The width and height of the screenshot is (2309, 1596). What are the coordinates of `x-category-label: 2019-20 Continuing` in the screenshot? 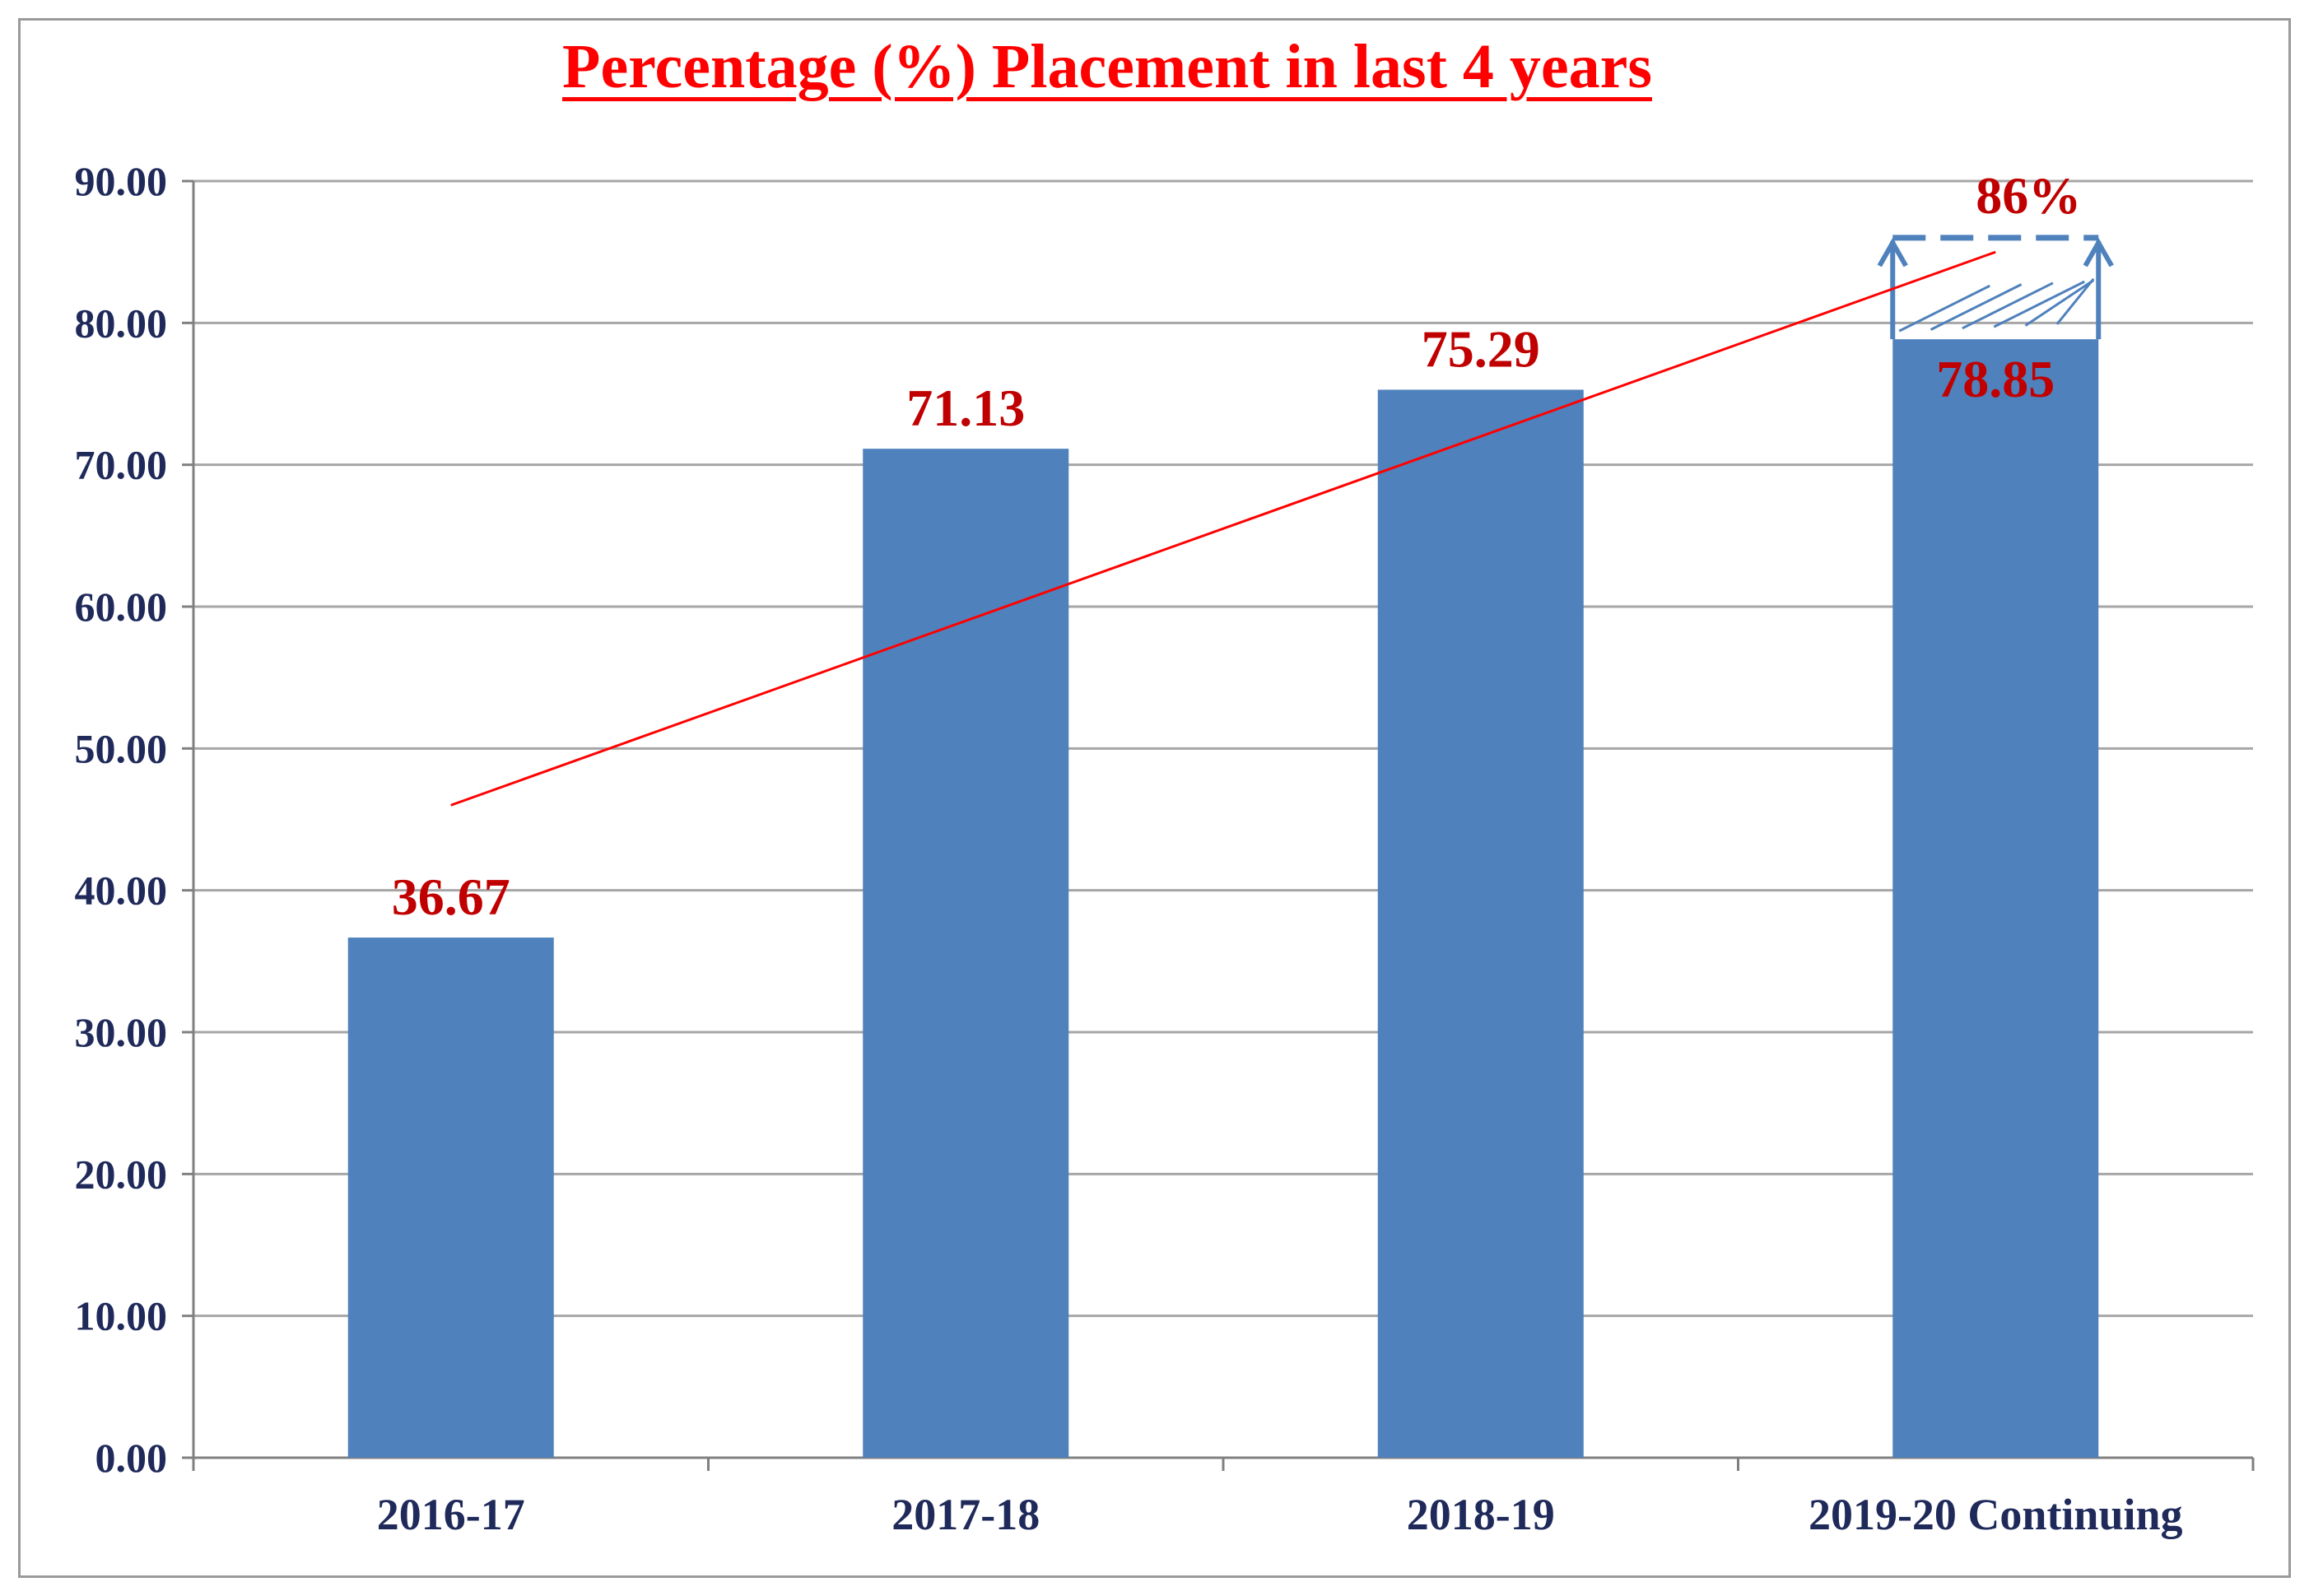 It's located at (1996, 1514).